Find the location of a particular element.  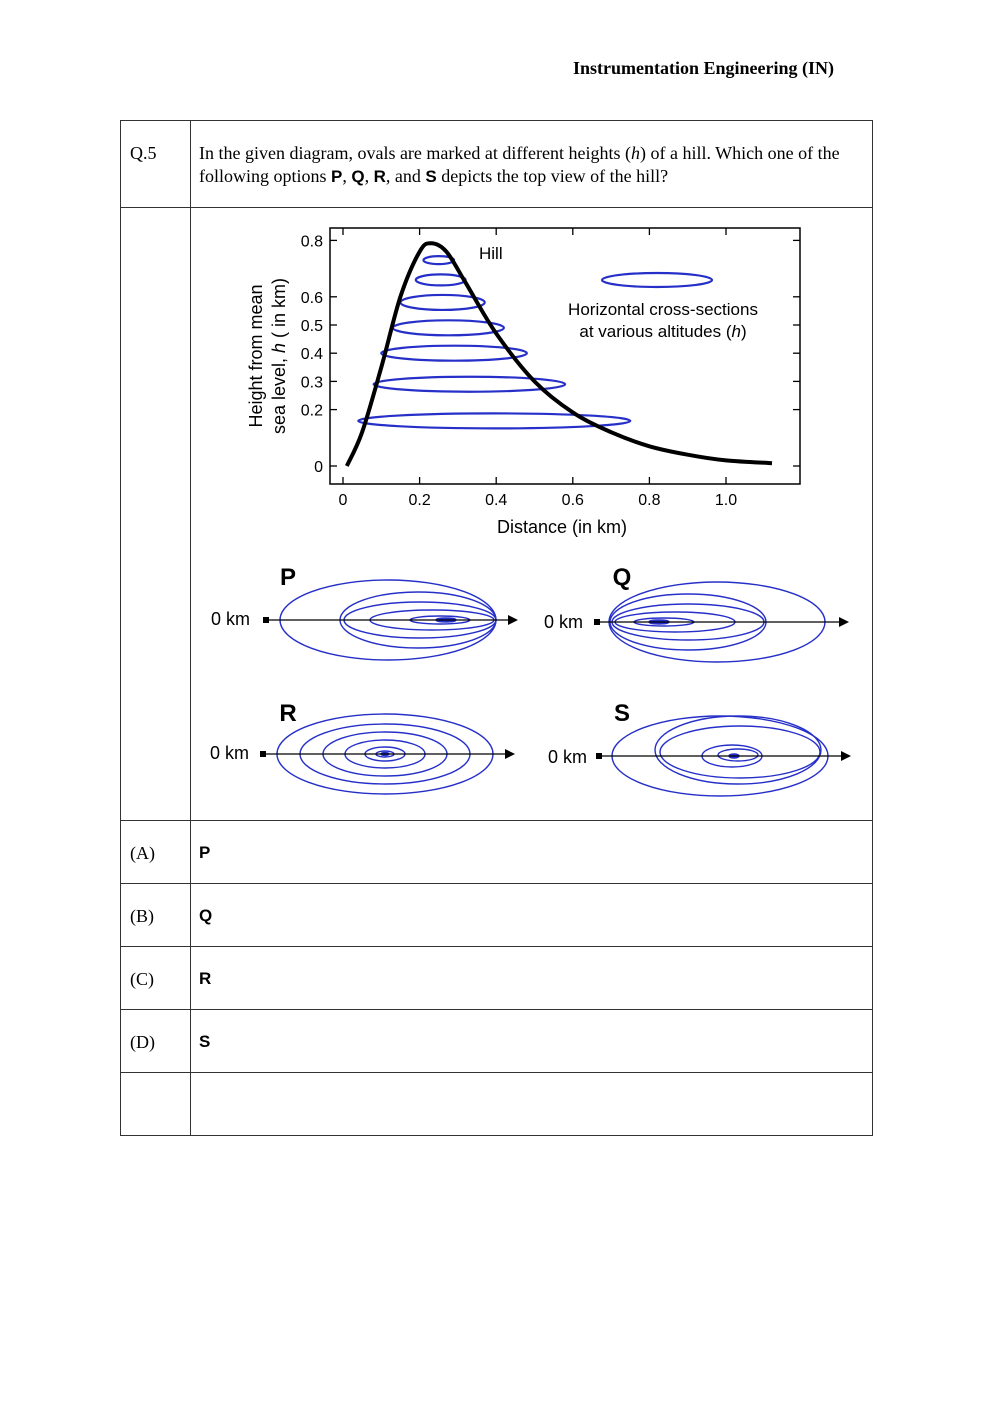

cross-section-ovals is located at coordinates (494, 342).